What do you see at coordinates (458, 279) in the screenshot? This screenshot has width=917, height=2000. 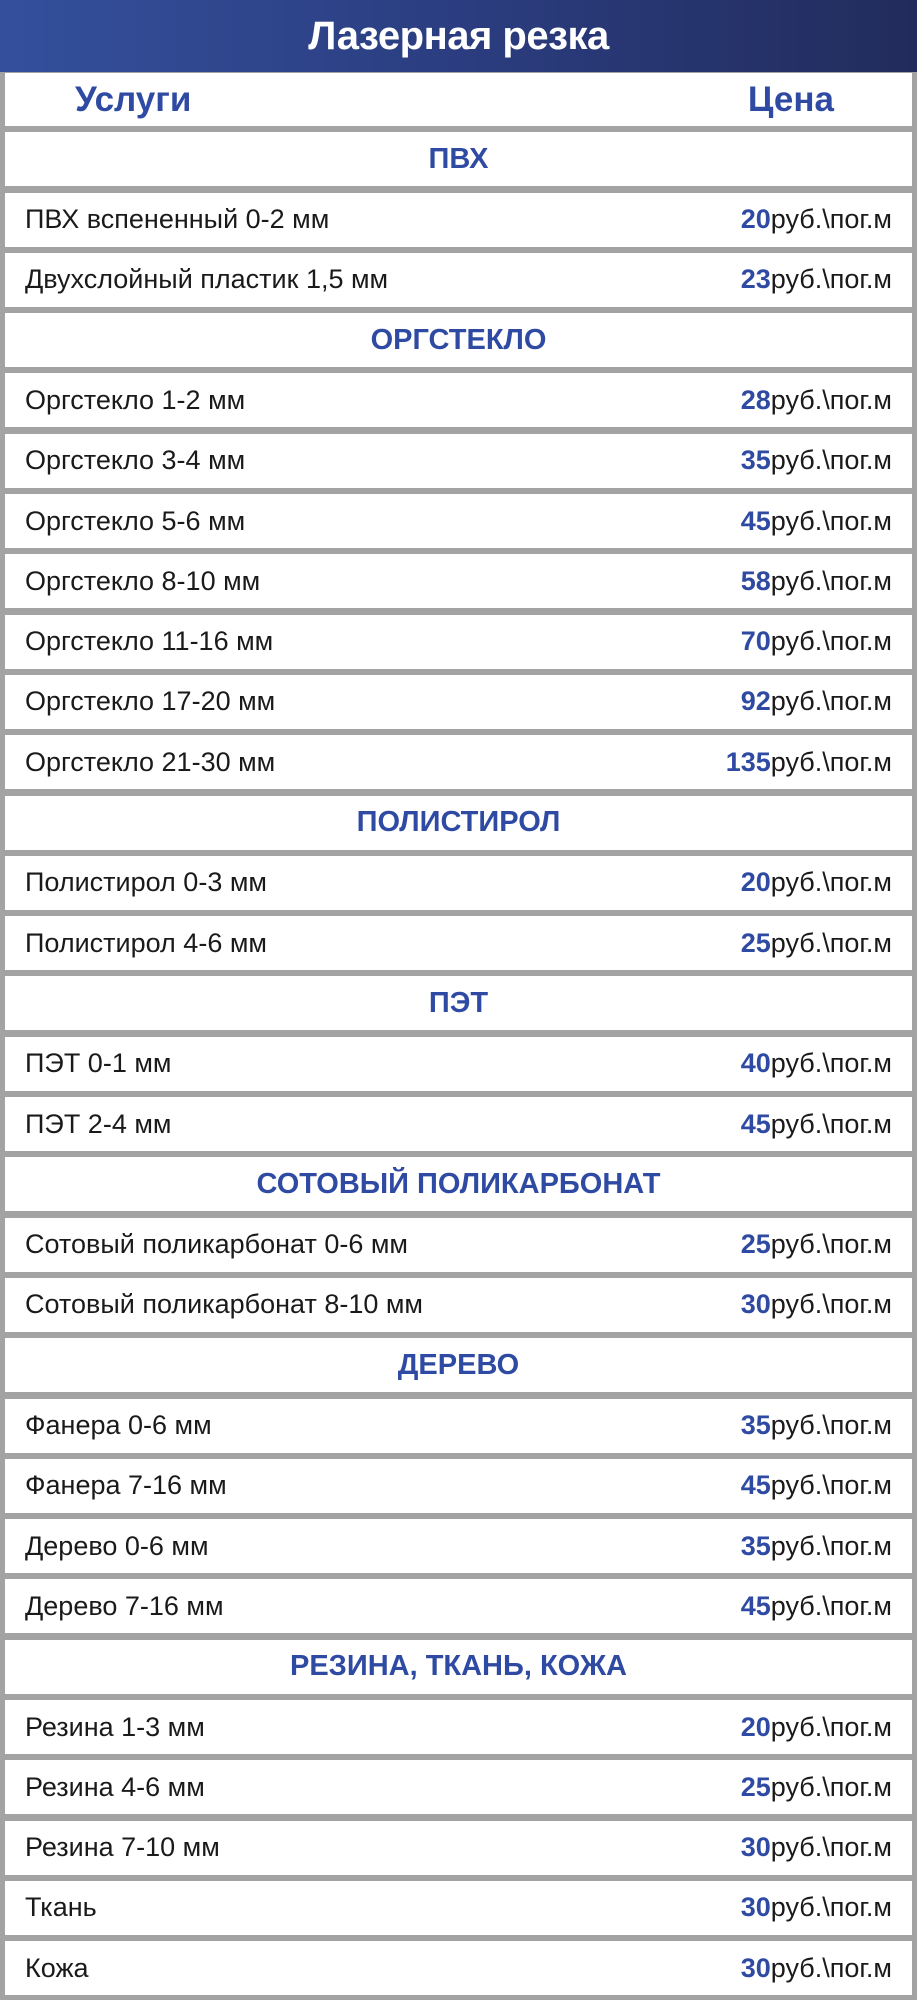 I see `table-row: Двухслойный пластик 1,5 мм 23руб.\пог.м` at bounding box center [458, 279].